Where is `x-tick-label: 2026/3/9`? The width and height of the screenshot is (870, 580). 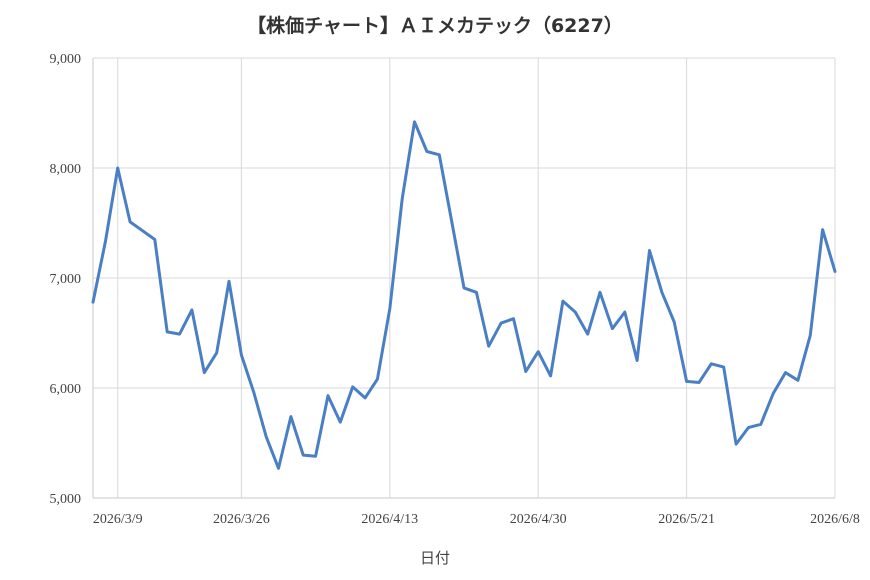 x-tick-label: 2026/3/9 is located at coordinates (118, 519).